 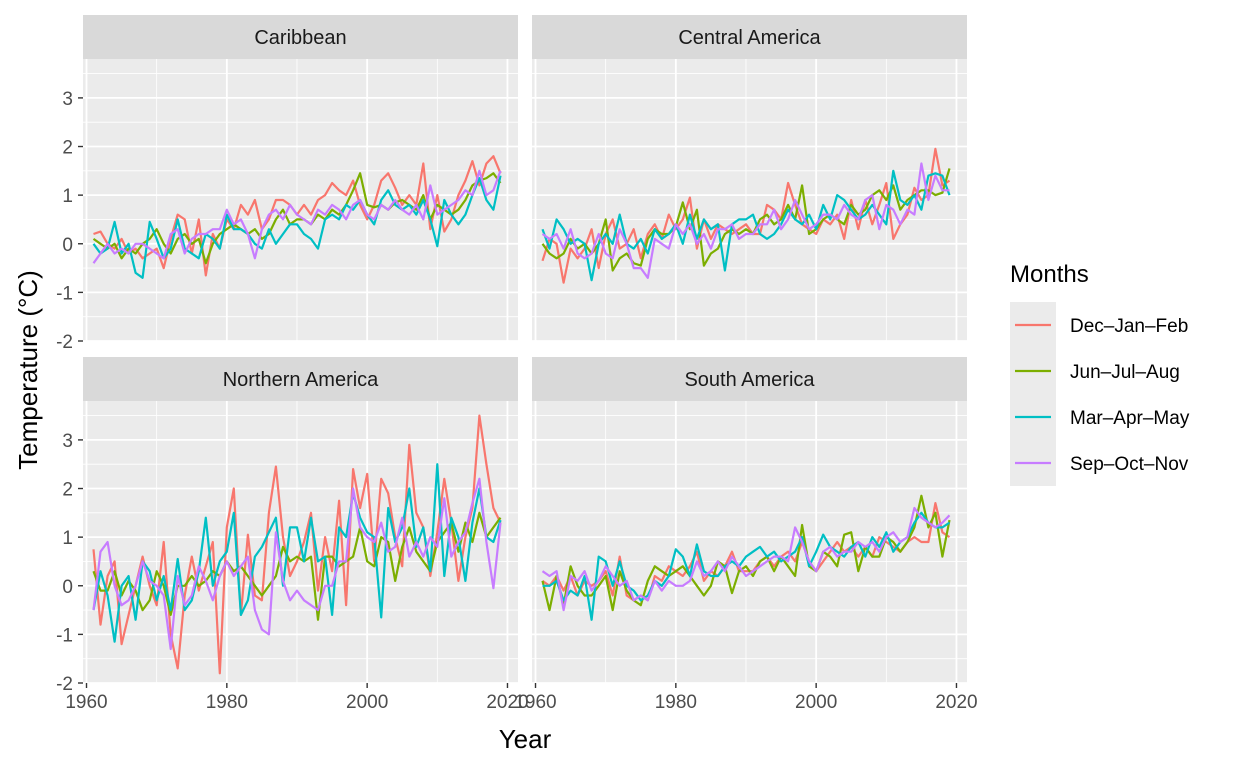 What do you see at coordinates (28, 370) in the screenshot?
I see `y-axis-title: Temperature (°C)` at bounding box center [28, 370].